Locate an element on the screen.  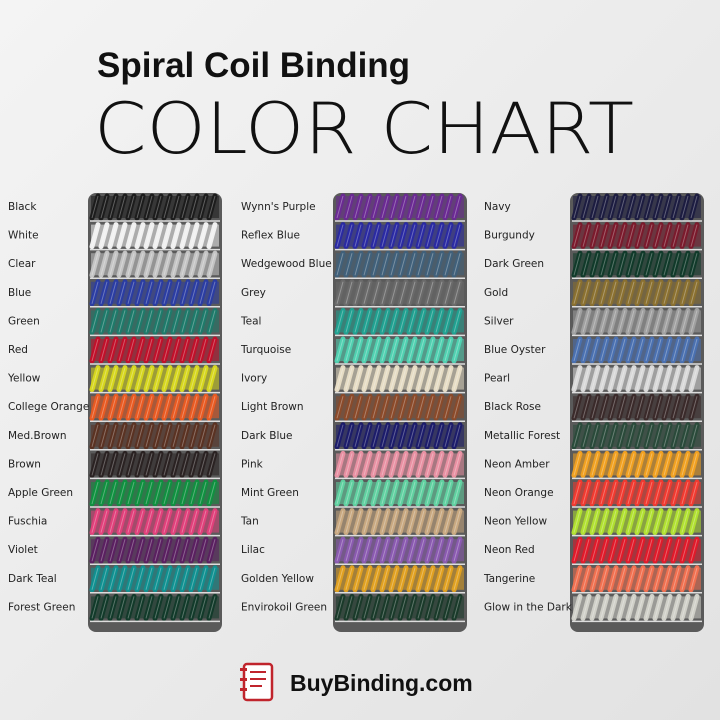
color-label: Burgundy is located at coordinates (509, 236).